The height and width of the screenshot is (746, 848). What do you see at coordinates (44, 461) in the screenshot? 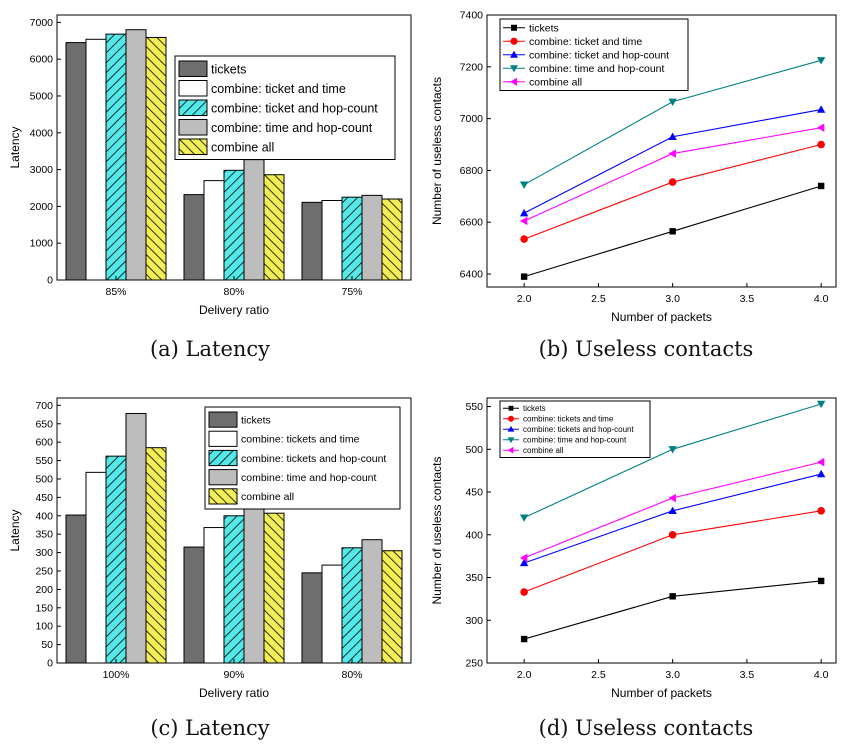
I see `y-tick-label: 550` at bounding box center [44, 461].